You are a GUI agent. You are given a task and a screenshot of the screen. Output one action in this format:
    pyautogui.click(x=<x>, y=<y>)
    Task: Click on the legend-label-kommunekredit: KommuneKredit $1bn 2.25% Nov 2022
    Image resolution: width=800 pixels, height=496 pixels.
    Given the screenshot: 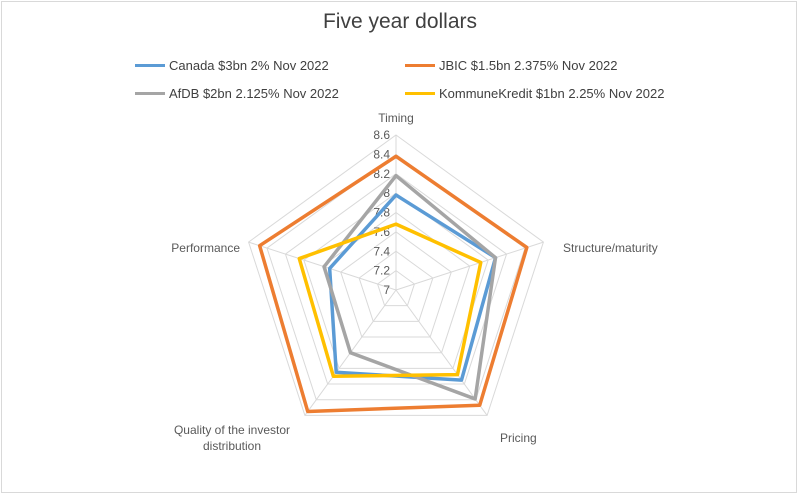 What is the action you would take?
    pyautogui.click(x=552, y=93)
    